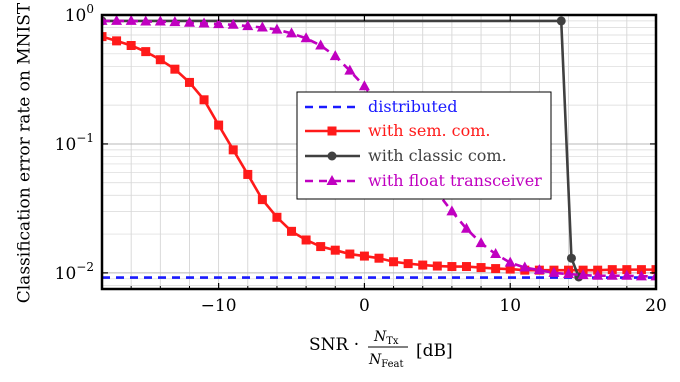  Describe the element at coordinates (364, 306) in the screenshot. I see `x-tick-label: 0` at that location.